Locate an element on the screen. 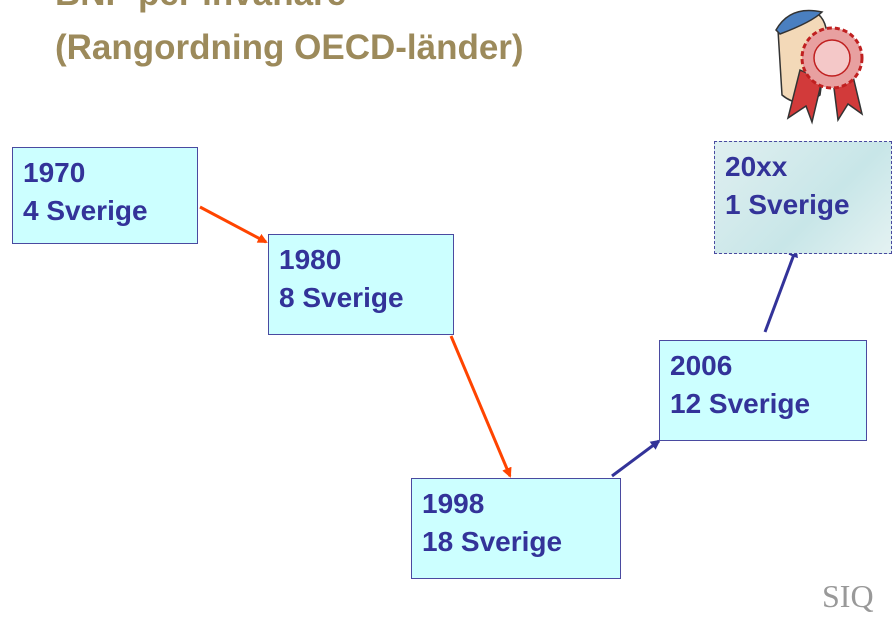 Image resolution: width=892 pixels, height=623 pixels. node-rank: 4 Sverige is located at coordinates (85, 210).